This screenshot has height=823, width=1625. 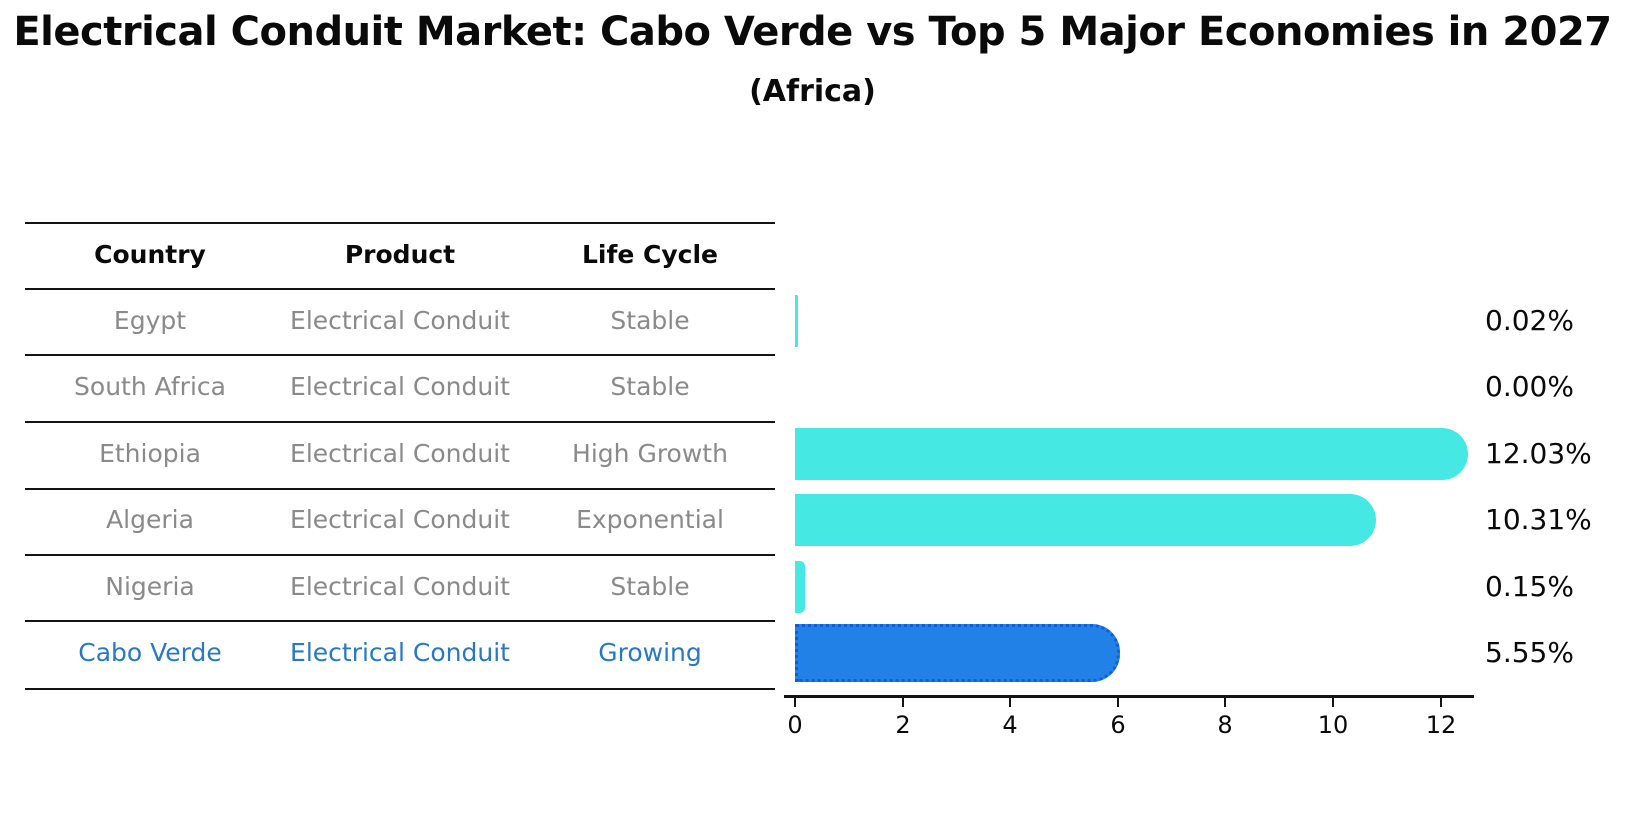 I want to click on cell-life-cycle: Exponential, so click(x=650, y=519).